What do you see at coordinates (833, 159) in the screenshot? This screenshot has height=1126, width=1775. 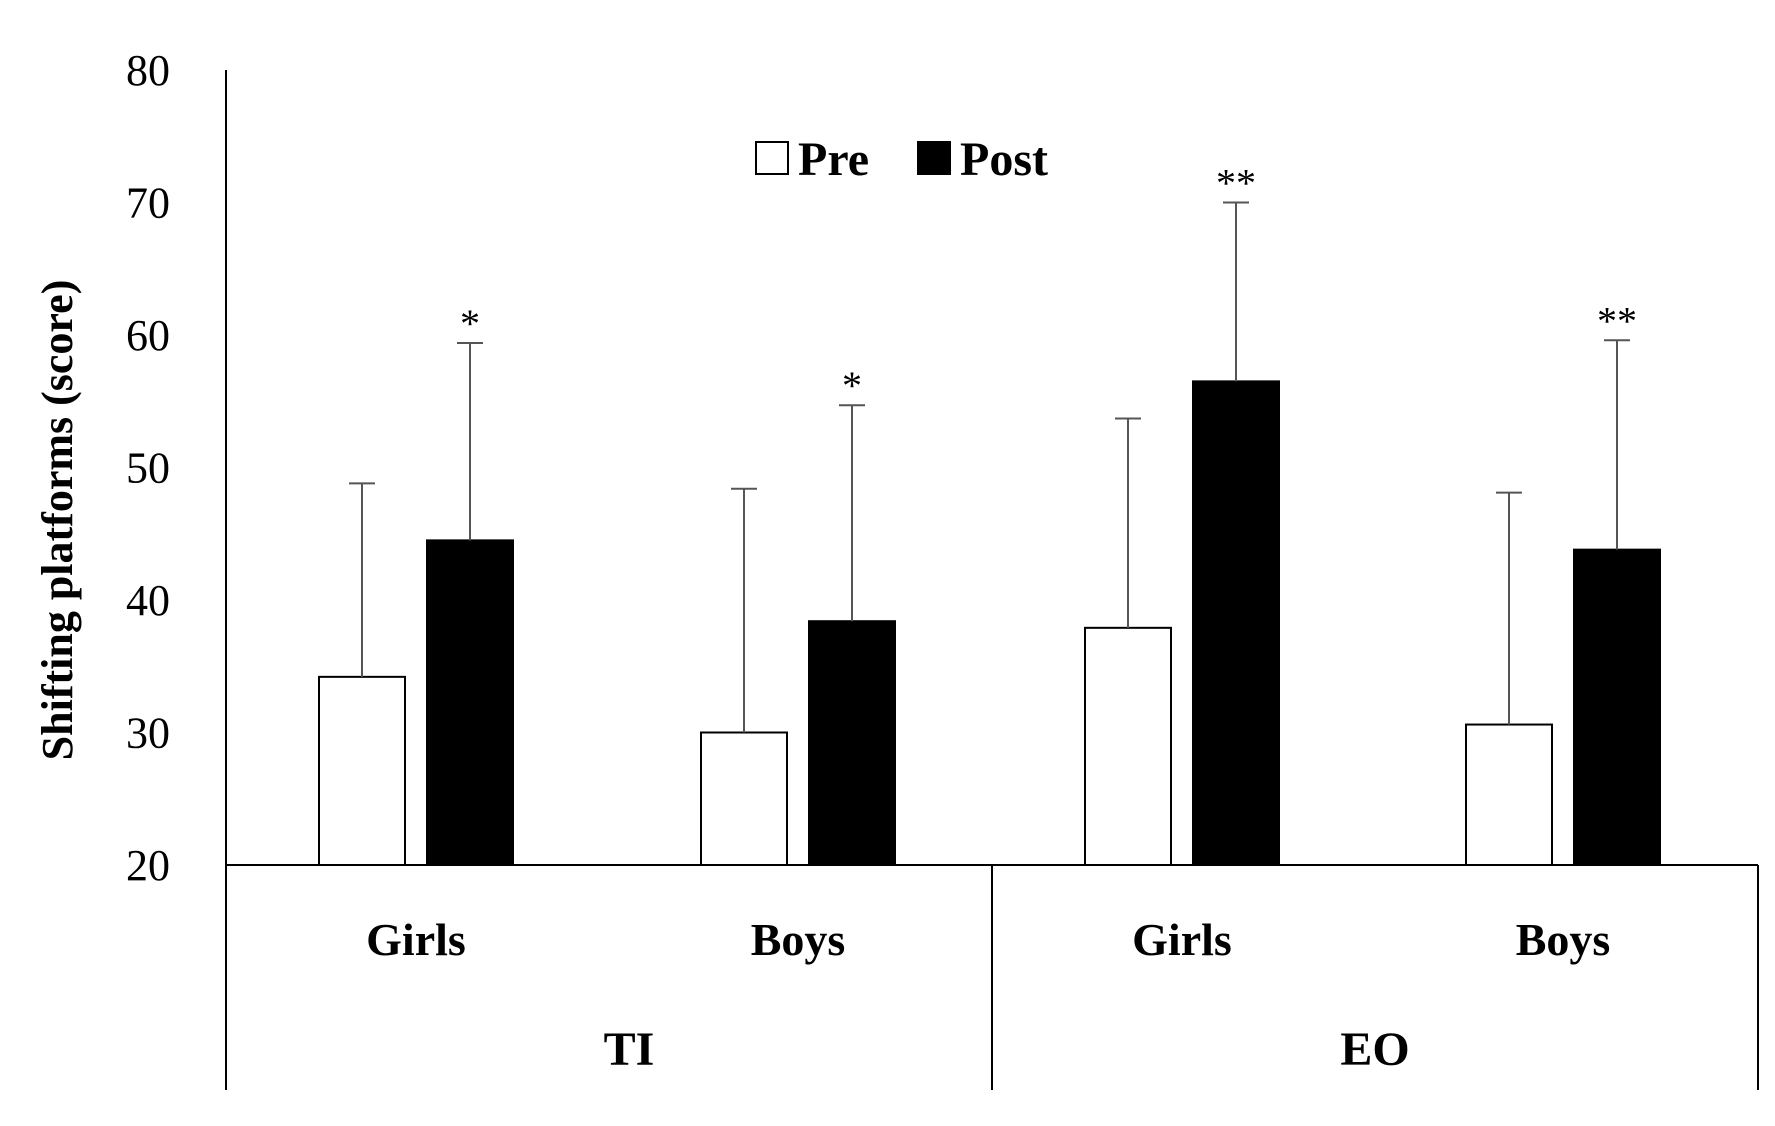 I see `legend-label-pre: Pre` at bounding box center [833, 159].